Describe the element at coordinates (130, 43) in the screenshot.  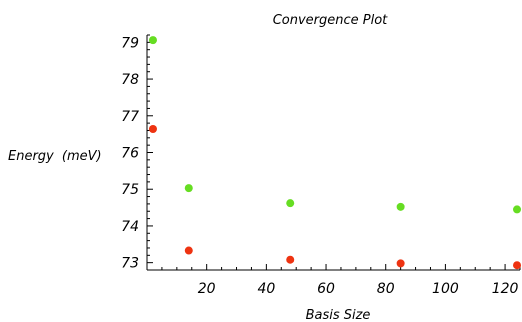
I see `y-tick-label: 79` at that location.